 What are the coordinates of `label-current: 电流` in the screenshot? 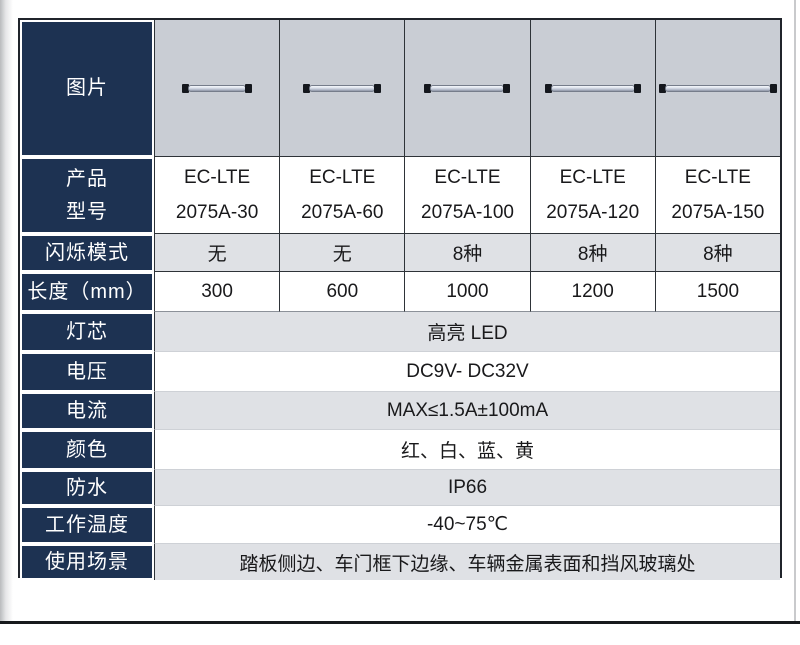 It's located at (87, 411).